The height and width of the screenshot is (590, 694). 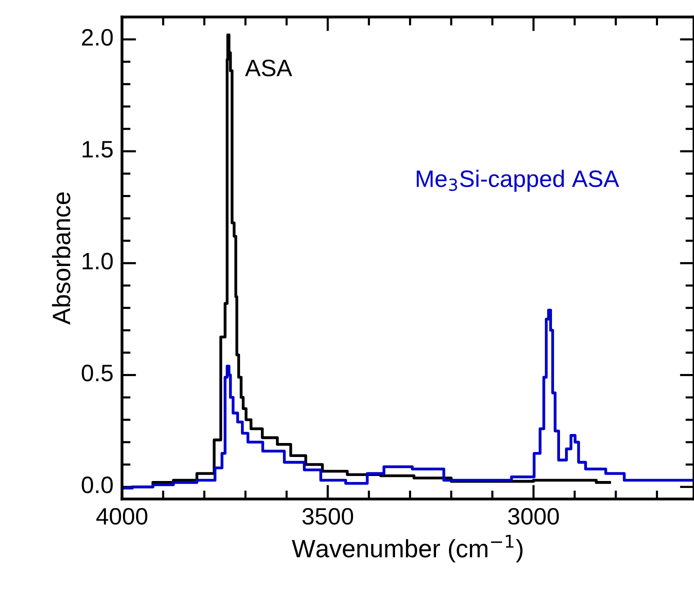 I want to click on y-tick-label: 2.0, so click(x=97, y=37).